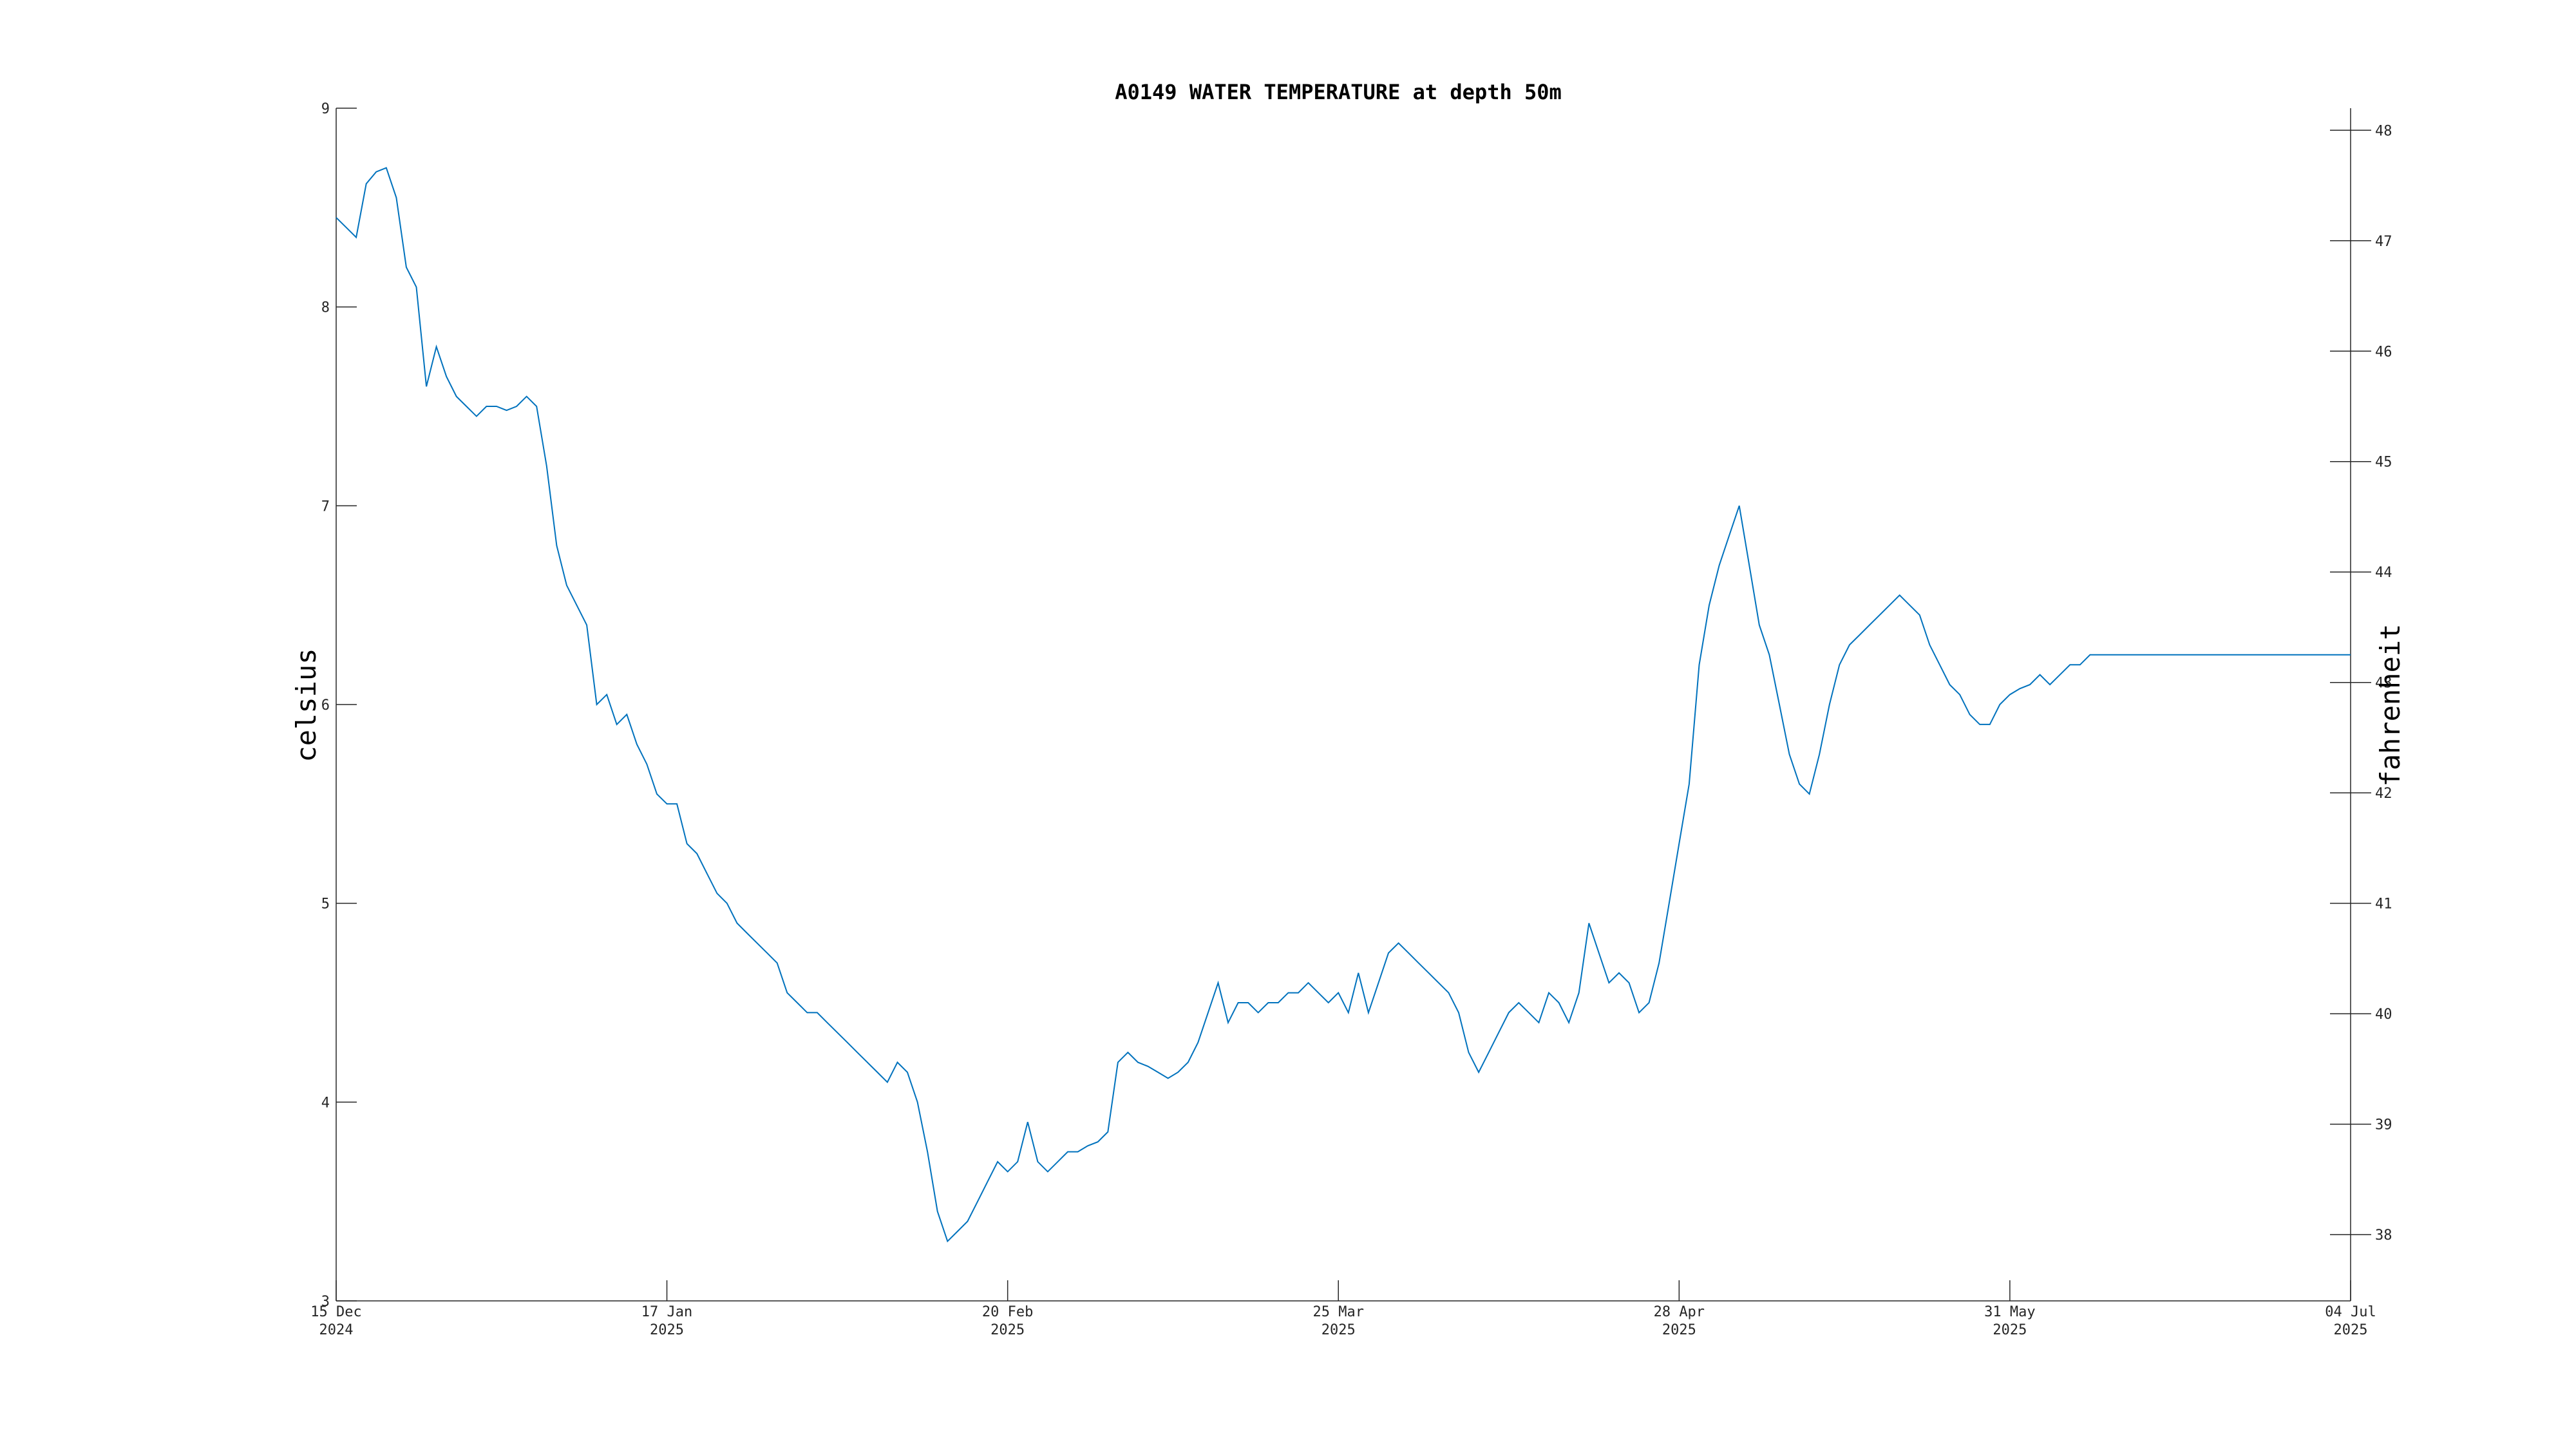  Describe the element at coordinates (2383, 352) in the screenshot. I see `y-tick-label-right: 46` at that location.